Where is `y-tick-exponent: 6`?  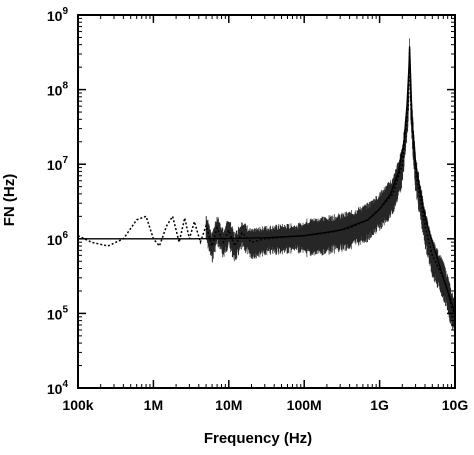 y-tick-exponent: 6 is located at coordinates (65, 235).